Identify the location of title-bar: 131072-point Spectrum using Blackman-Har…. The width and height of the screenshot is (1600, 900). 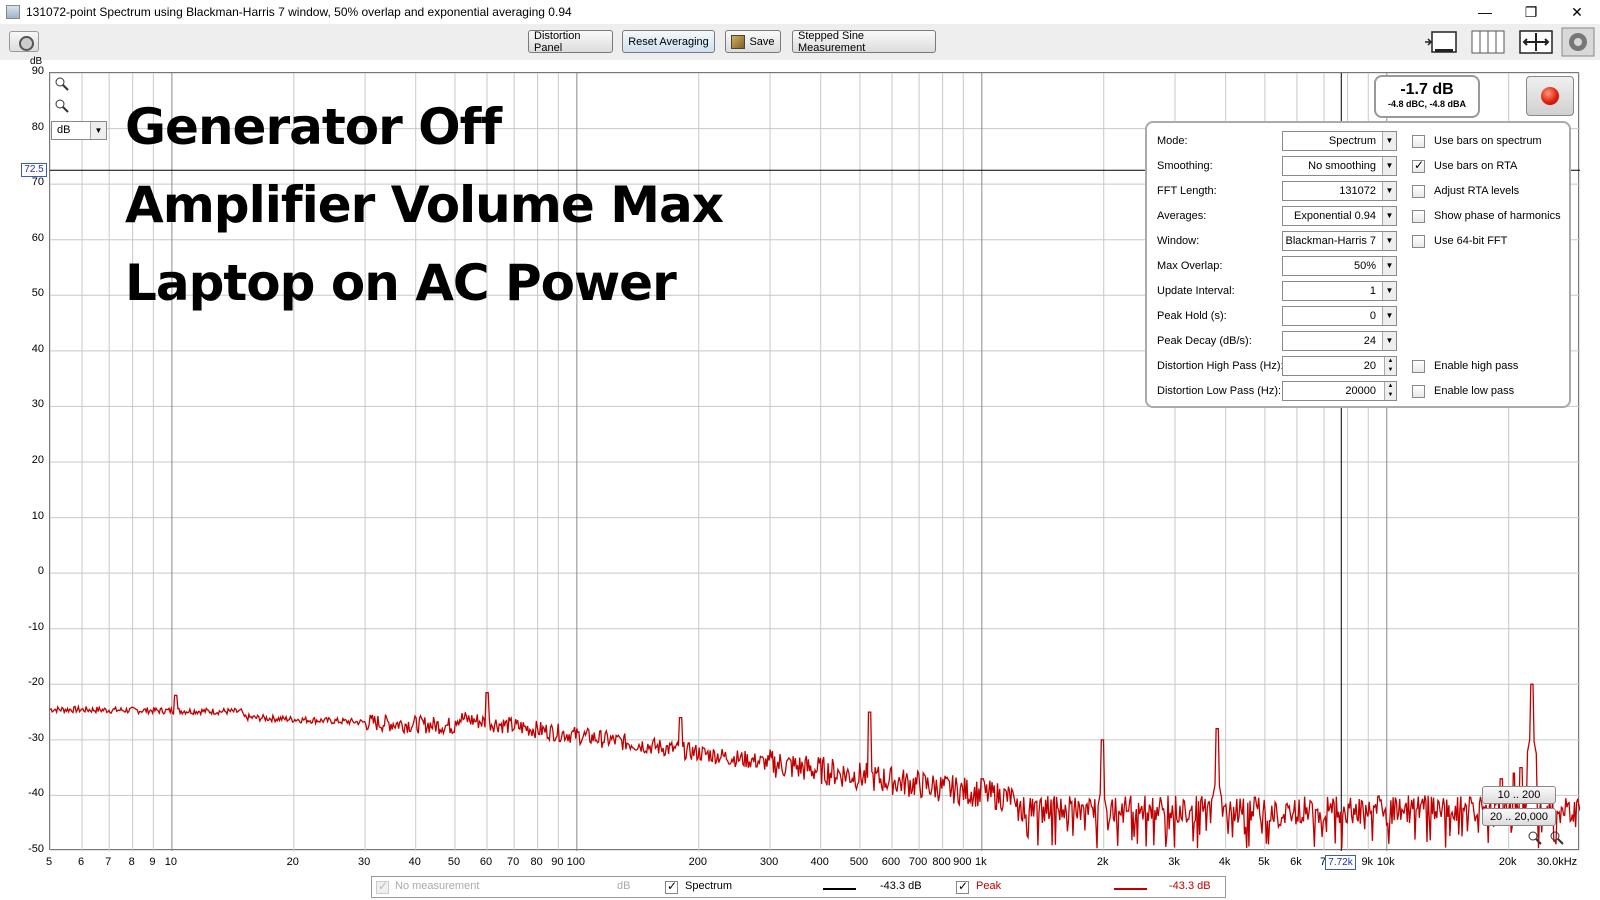
(800, 12).